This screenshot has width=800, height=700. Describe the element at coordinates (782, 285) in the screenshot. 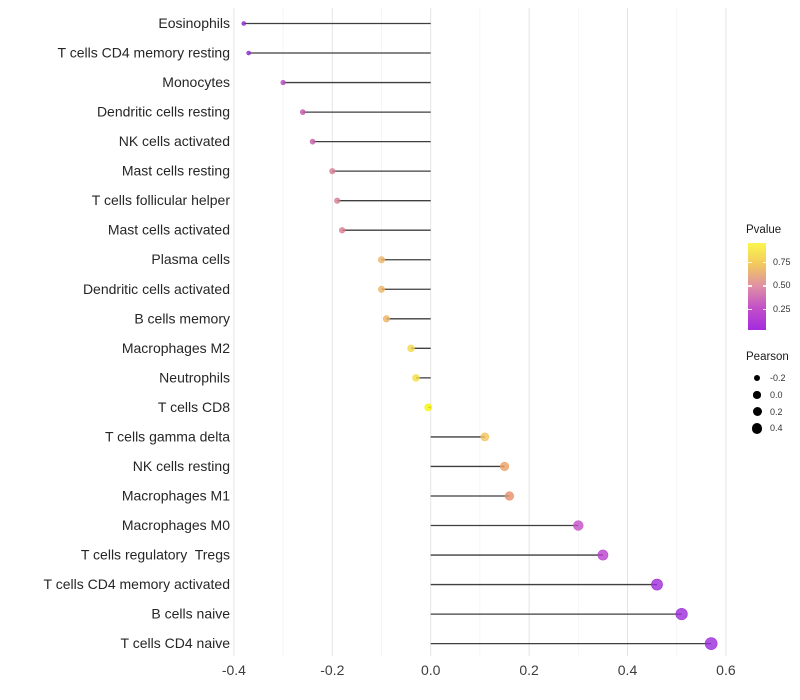

I see `pvalue-tick-label: 0.50` at that location.